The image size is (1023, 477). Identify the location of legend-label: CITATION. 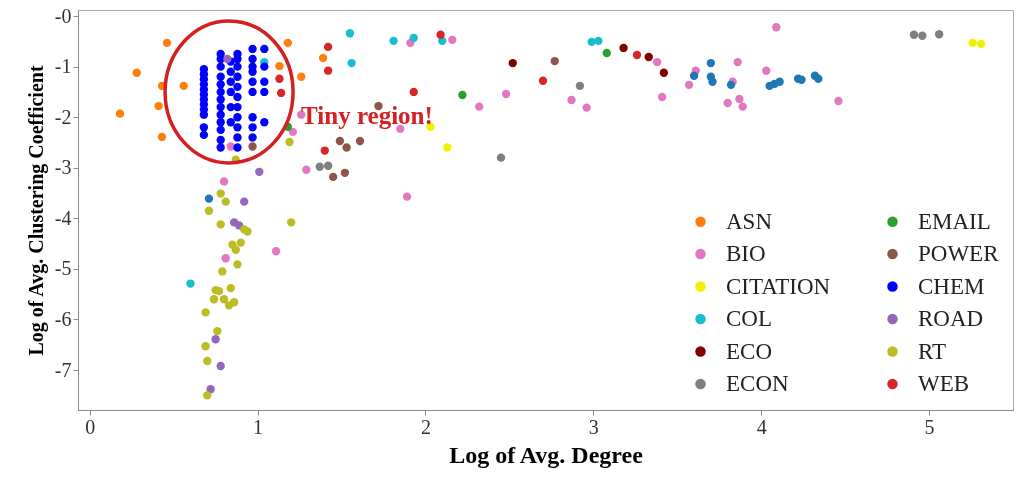
(778, 286).